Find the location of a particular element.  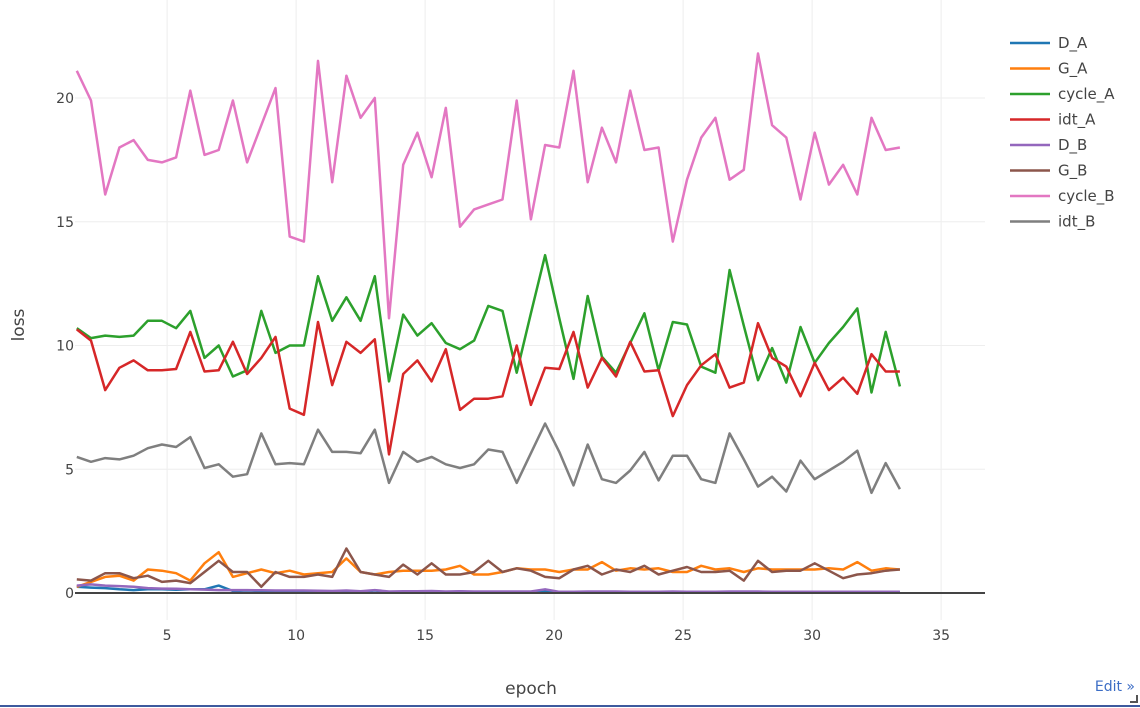

y-axis-ticks: 0 5 10 15 20 is located at coordinates (65, 346).